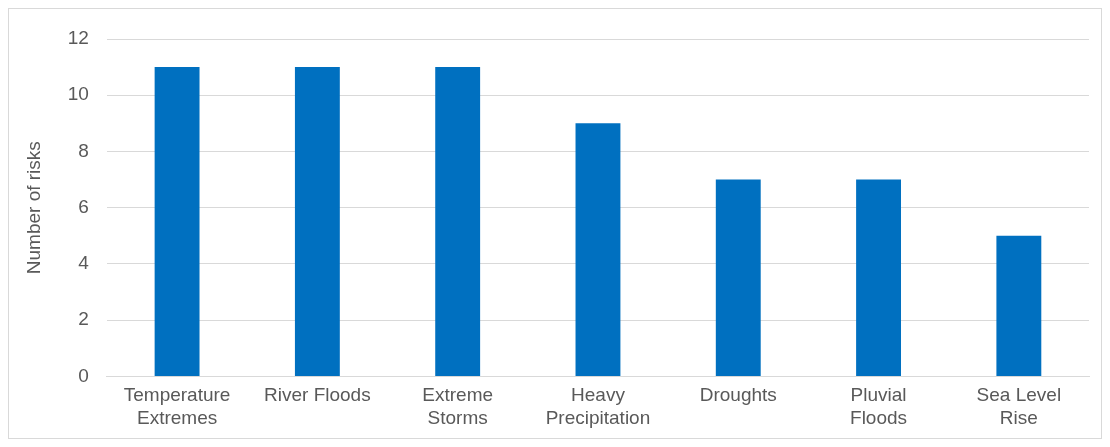  I want to click on x-tick-label: Pluvial Floods, so click(879, 406).